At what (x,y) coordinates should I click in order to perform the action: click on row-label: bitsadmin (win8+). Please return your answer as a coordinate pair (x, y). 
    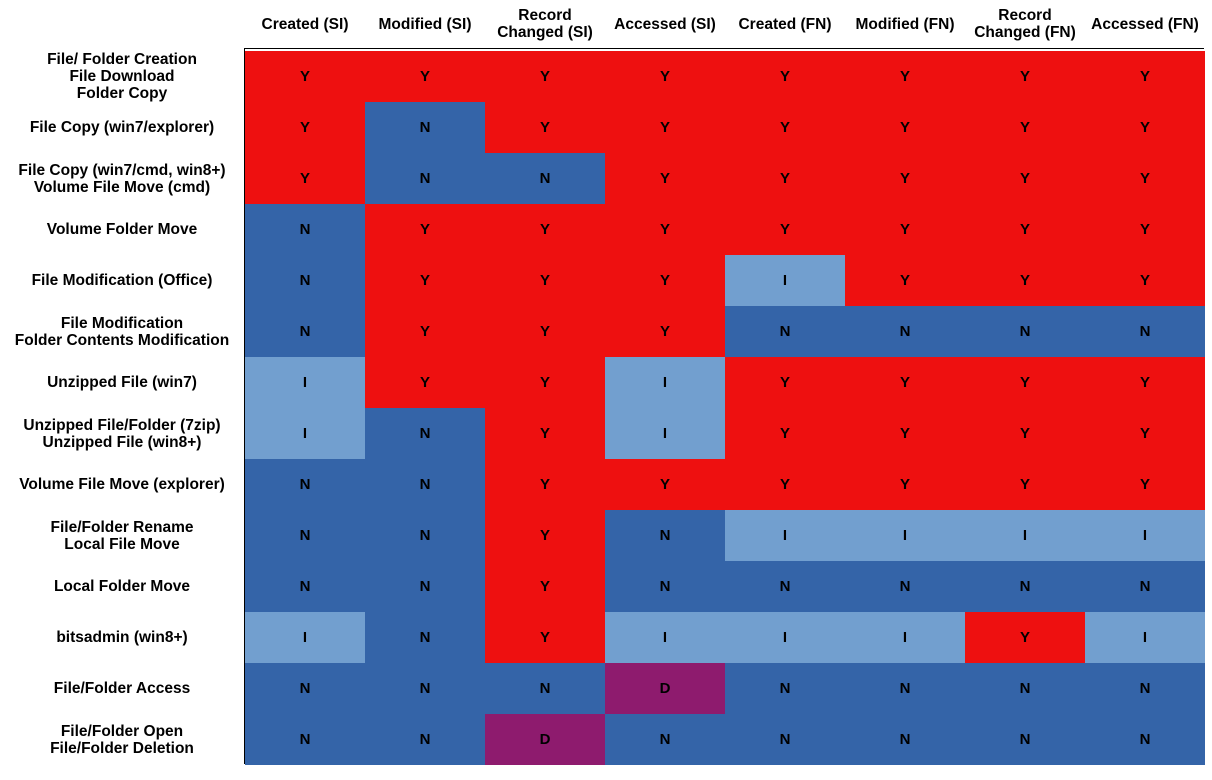
    Looking at the image, I should click on (122, 637).